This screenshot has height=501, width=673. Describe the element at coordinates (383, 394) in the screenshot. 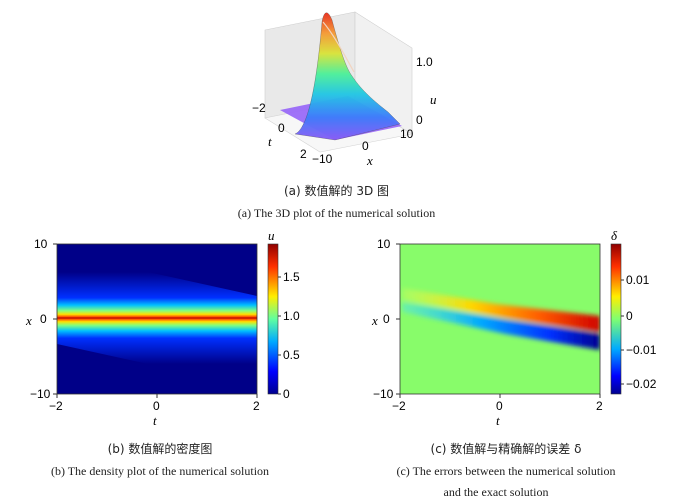

I see `c-y-tick-2: −10` at that location.